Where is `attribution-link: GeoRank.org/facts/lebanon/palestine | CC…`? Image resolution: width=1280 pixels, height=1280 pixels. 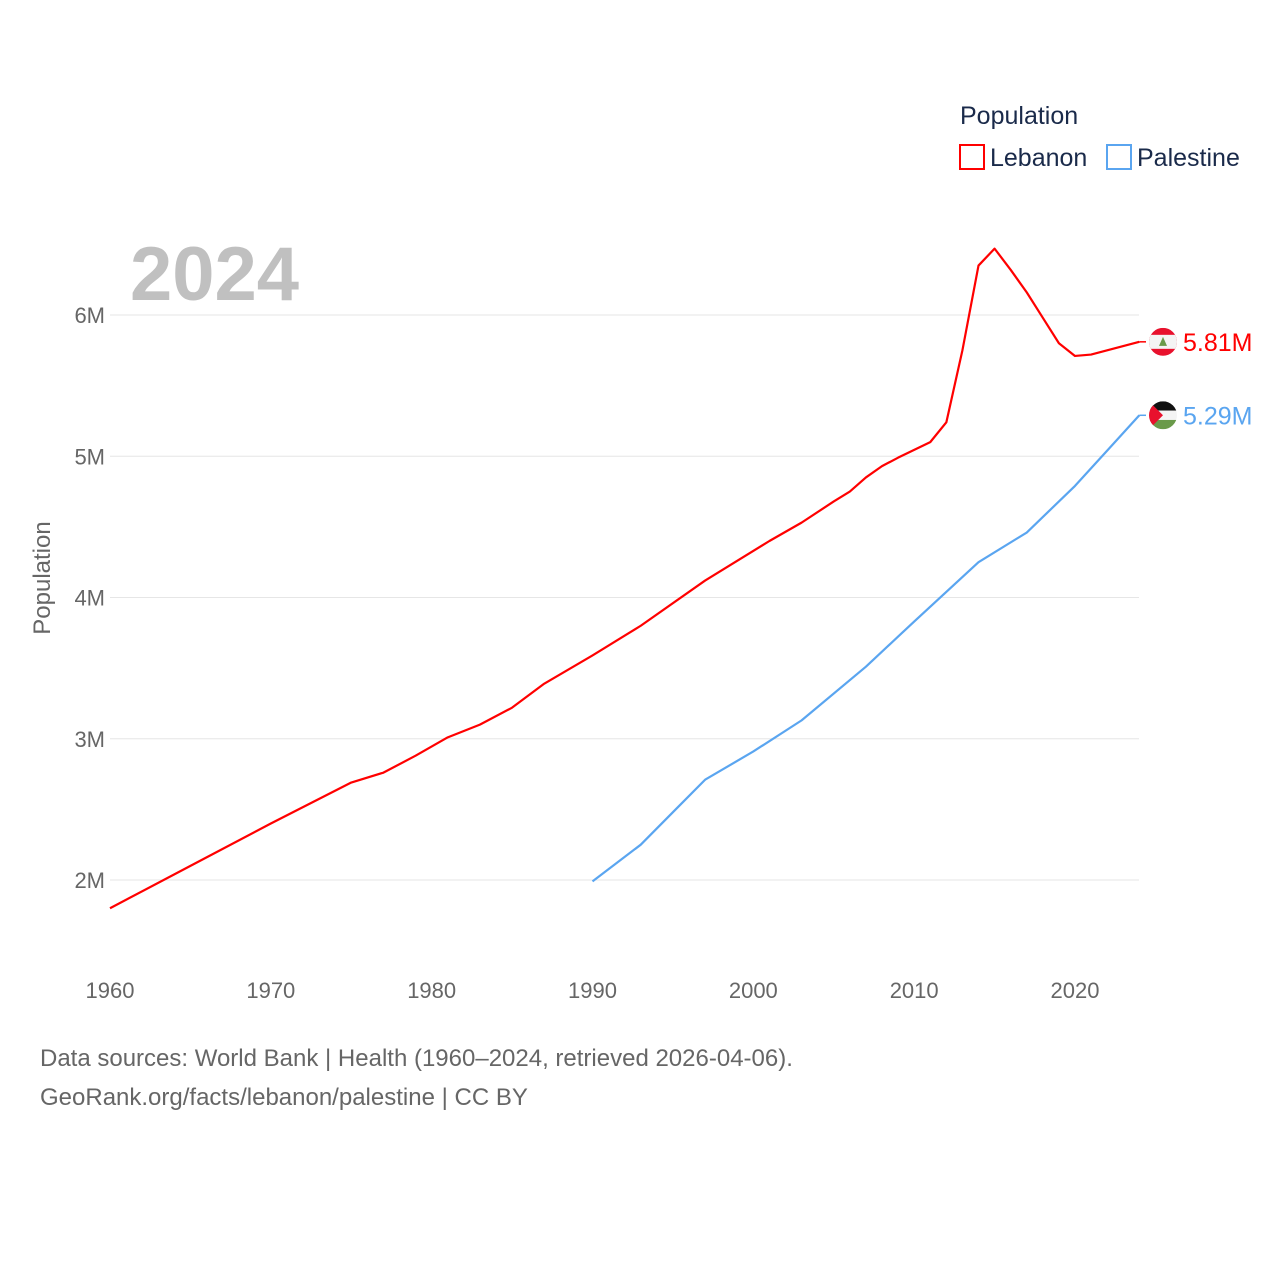
attribution-link: GeoRank.org/facts/lebanon/palestine | CC… is located at coordinates (284, 1097).